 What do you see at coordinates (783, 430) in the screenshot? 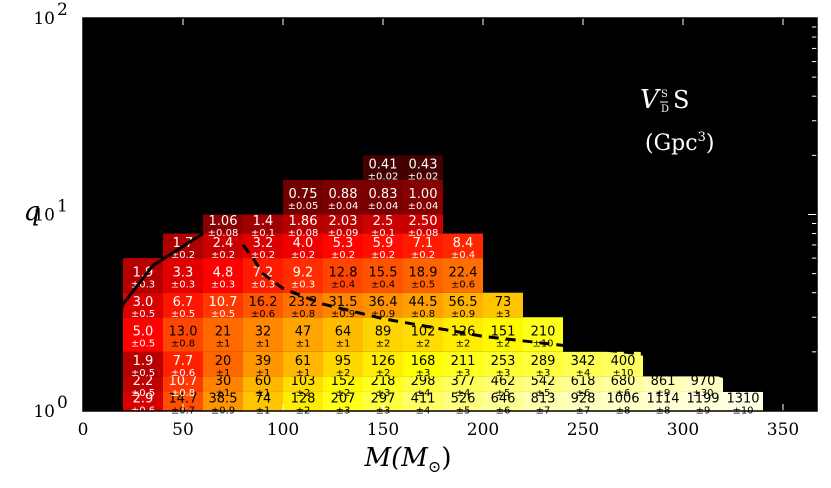
I see `x-tick-label: 350` at bounding box center [783, 430].